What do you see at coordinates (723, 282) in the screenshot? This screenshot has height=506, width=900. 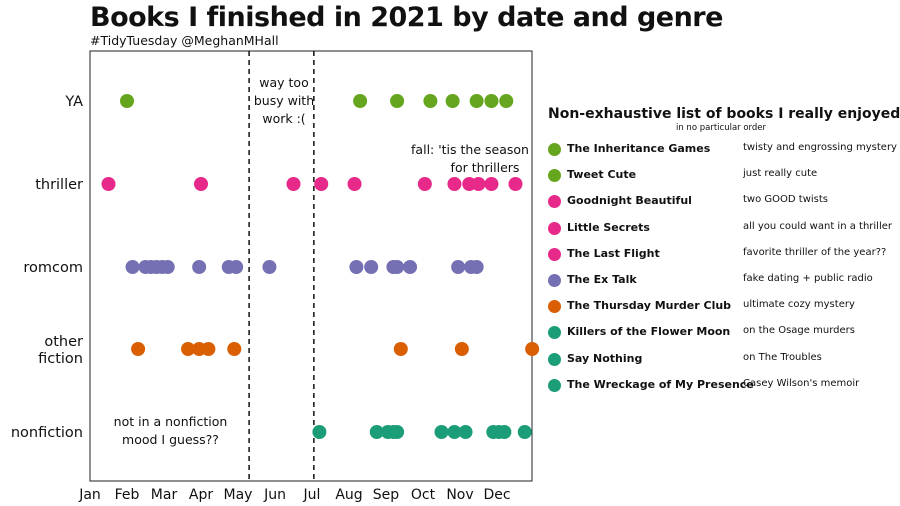 I see `legend-item: The Ex Talk fake dating + public radio` at bounding box center [723, 282].